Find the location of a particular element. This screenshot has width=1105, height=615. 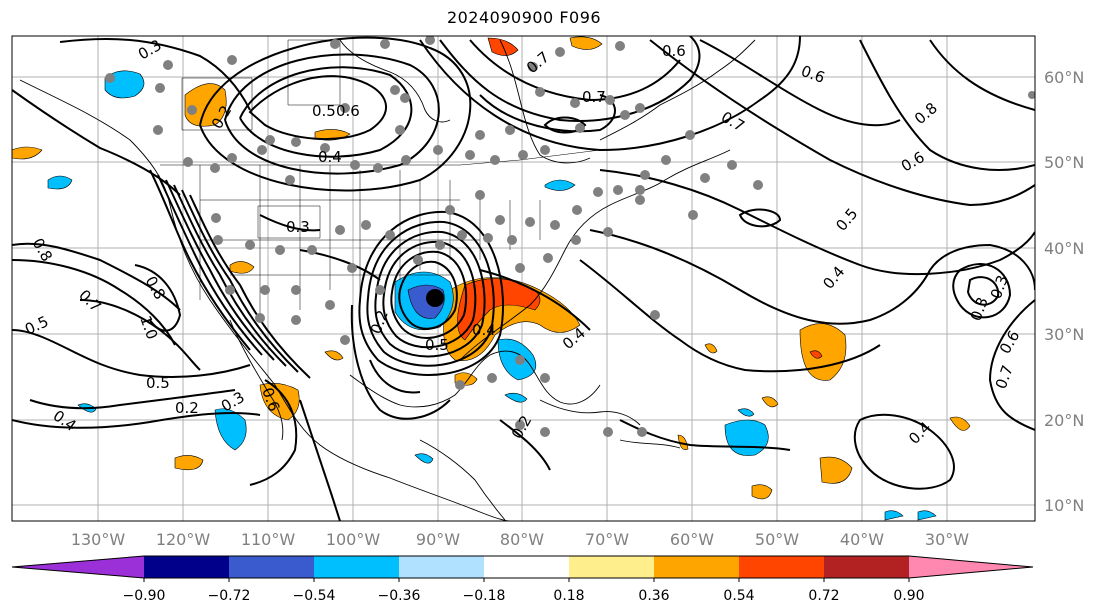

colorbar-tick-label: −0.18 is located at coordinates (484, 596).